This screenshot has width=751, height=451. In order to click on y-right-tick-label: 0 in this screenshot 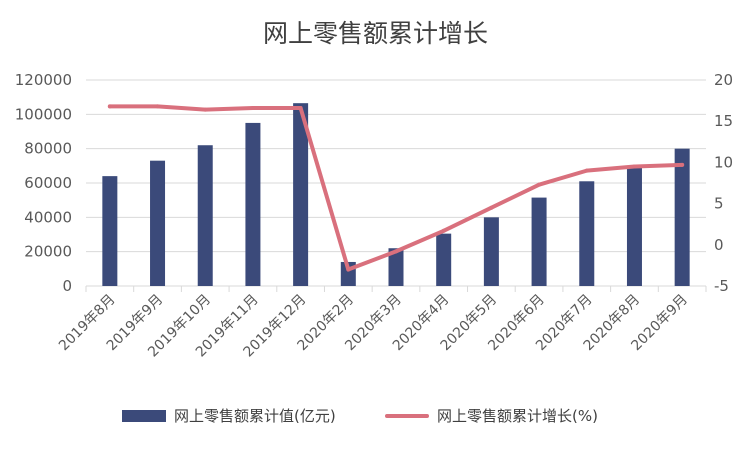, I will do `click(719, 245)`.